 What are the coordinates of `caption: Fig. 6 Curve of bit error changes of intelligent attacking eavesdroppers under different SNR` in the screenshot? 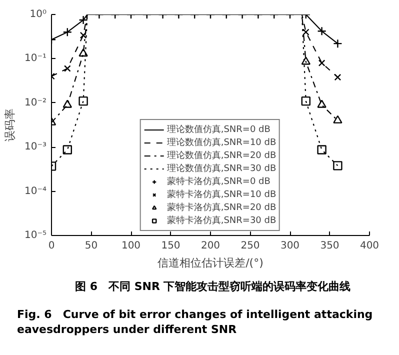 It's located at (195, 322).